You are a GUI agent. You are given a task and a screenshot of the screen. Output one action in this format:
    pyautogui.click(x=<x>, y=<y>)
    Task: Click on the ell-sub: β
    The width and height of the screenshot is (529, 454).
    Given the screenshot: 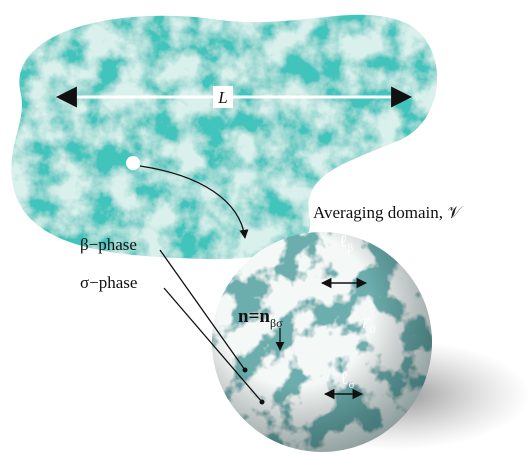 What is the action you would take?
    pyautogui.click(x=351, y=248)
    